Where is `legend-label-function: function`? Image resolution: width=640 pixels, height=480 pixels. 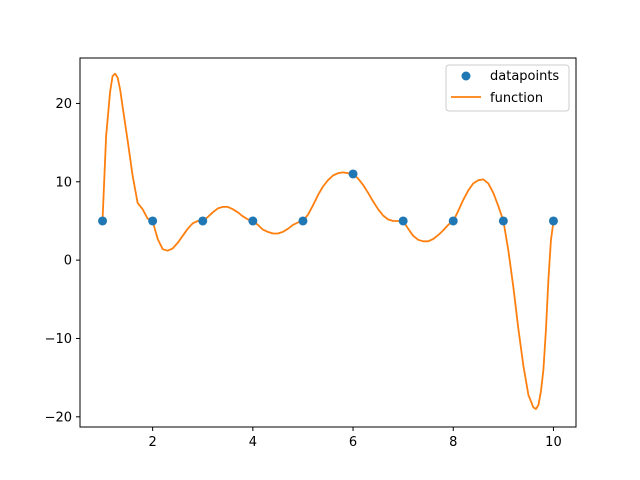 legend-label-function: function is located at coordinates (516, 98).